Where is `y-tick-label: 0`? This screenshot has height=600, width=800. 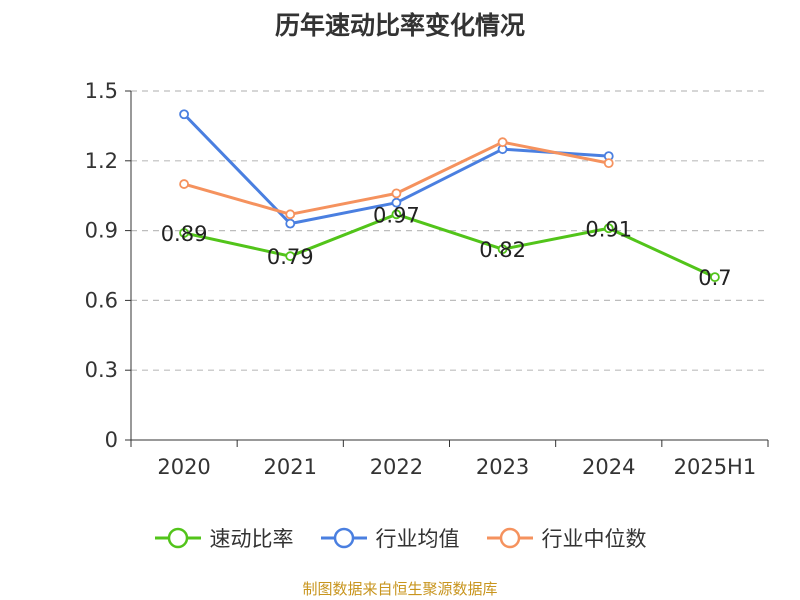
y-tick-label: 0 is located at coordinates (111, 440).